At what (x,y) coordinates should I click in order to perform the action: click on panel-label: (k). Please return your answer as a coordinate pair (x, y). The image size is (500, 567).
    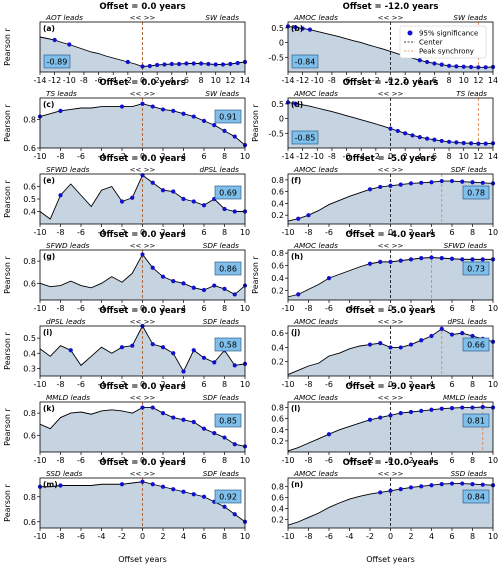
    Looking at the image, I should click on (49, 408).